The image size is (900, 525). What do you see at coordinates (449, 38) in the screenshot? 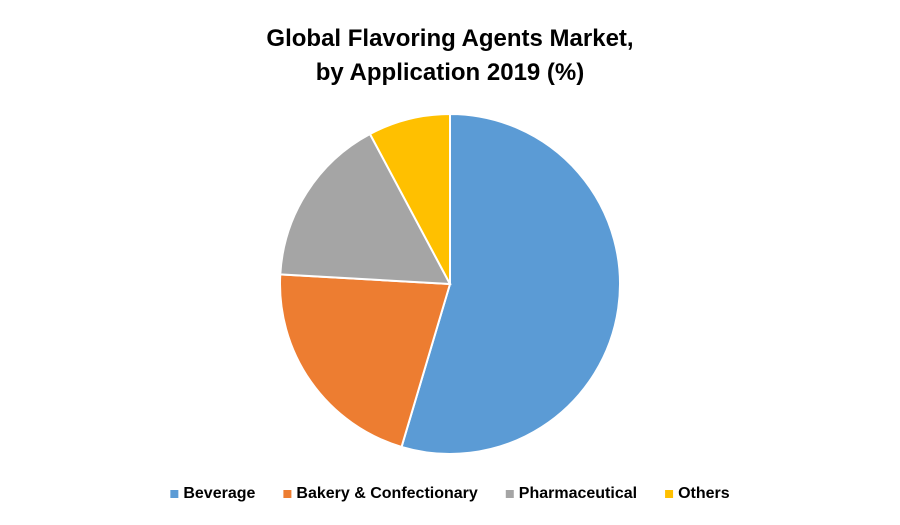
I see `chart-title: Global Flavoring Agents Market,` at bounding box center [449, 38].